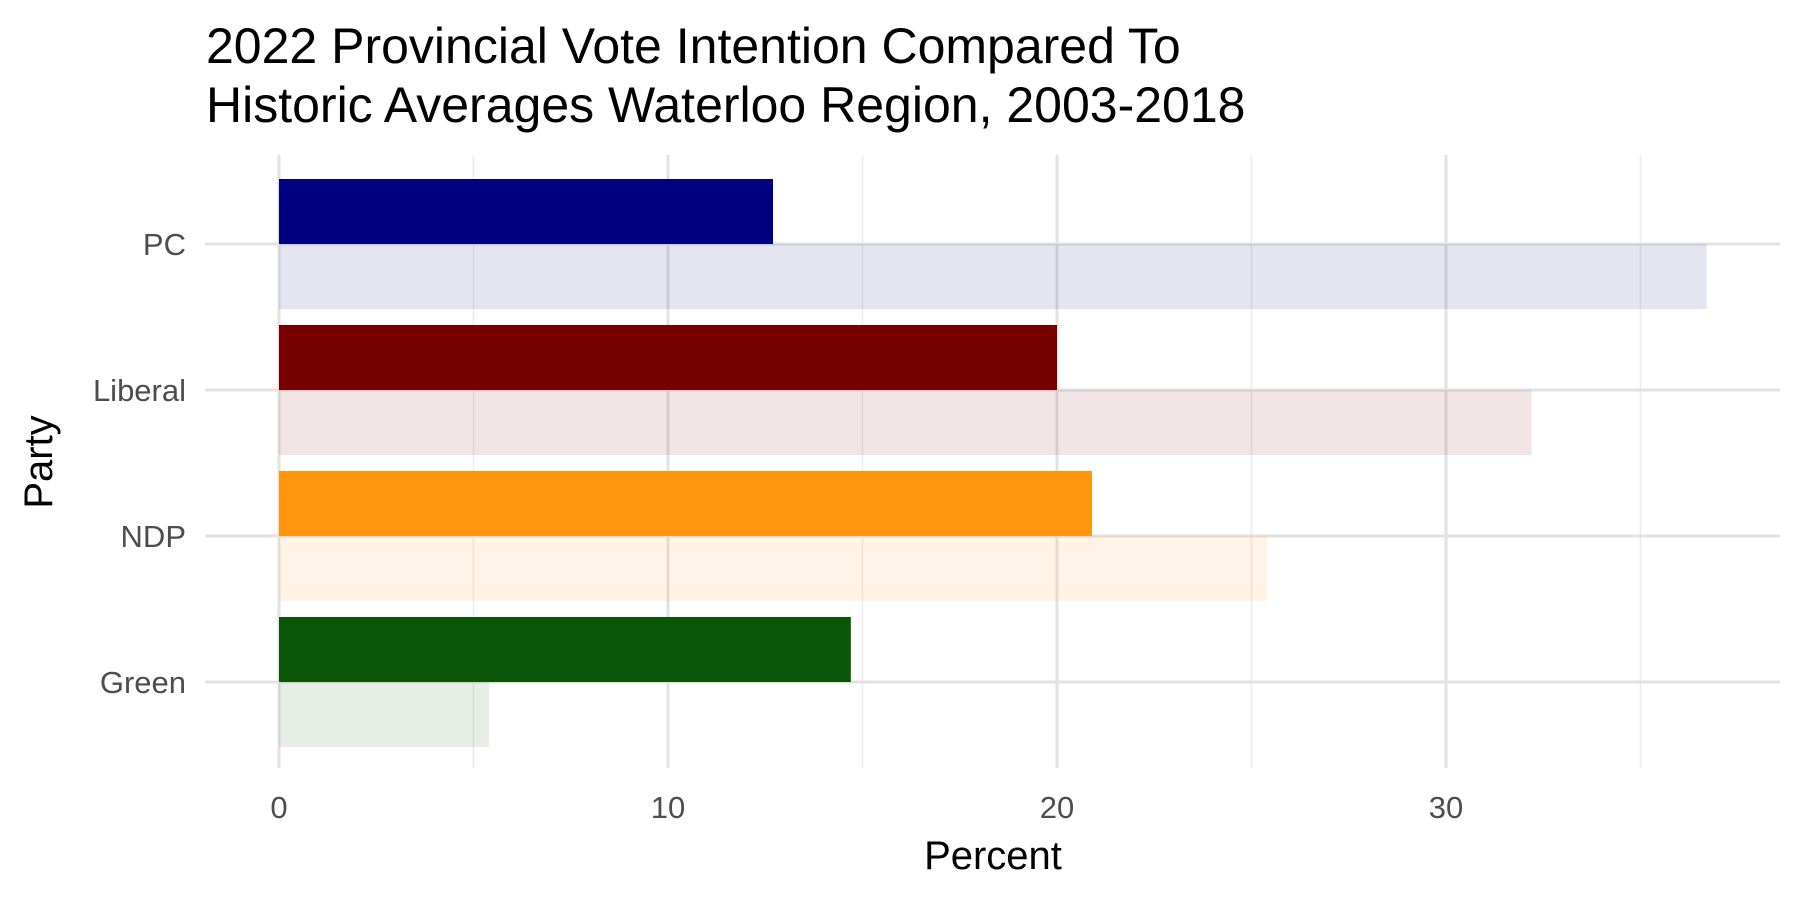 The image size is (1800, 900). What do you see at coordinates (278, 807) in the screenshot?
I see `x-tick-label: 0` at bounding box center [278, 807].